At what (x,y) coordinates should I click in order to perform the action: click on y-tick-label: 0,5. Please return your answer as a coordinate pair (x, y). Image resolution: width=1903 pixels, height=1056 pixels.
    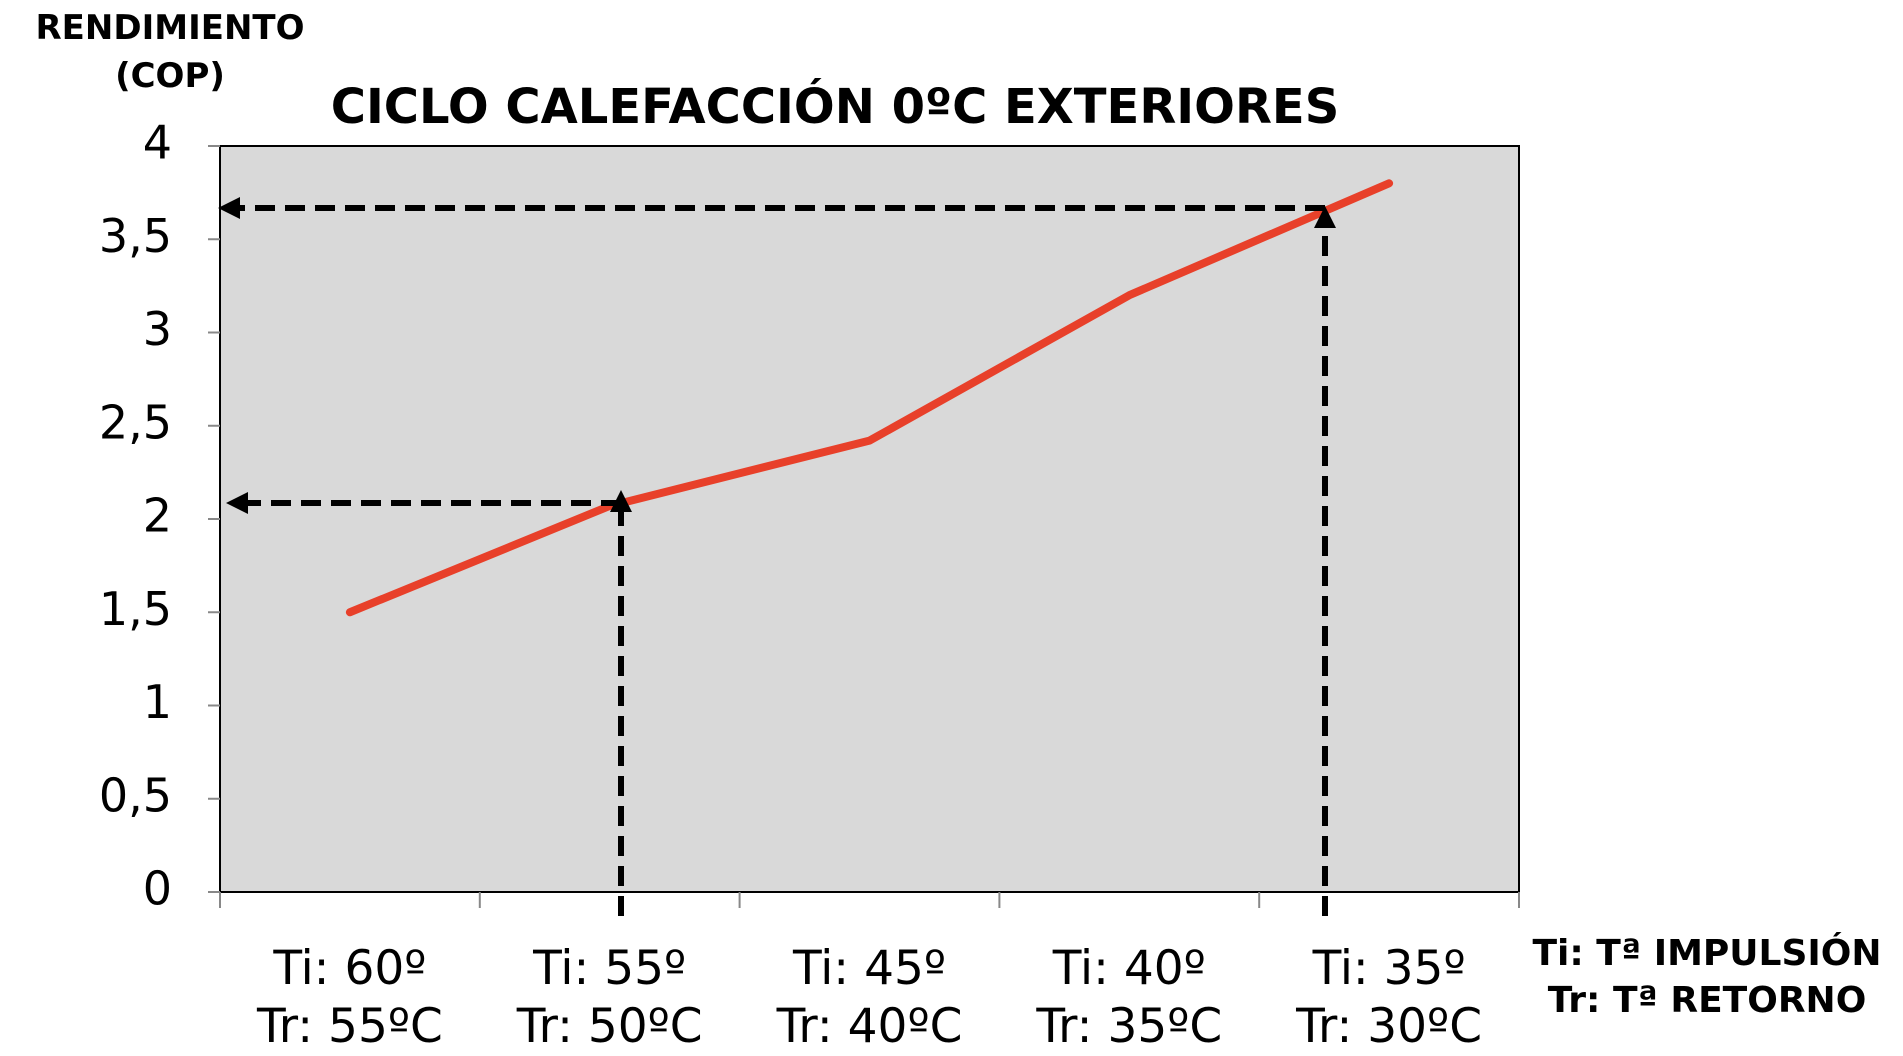
    Looking at the image, I should click on (135, 795).